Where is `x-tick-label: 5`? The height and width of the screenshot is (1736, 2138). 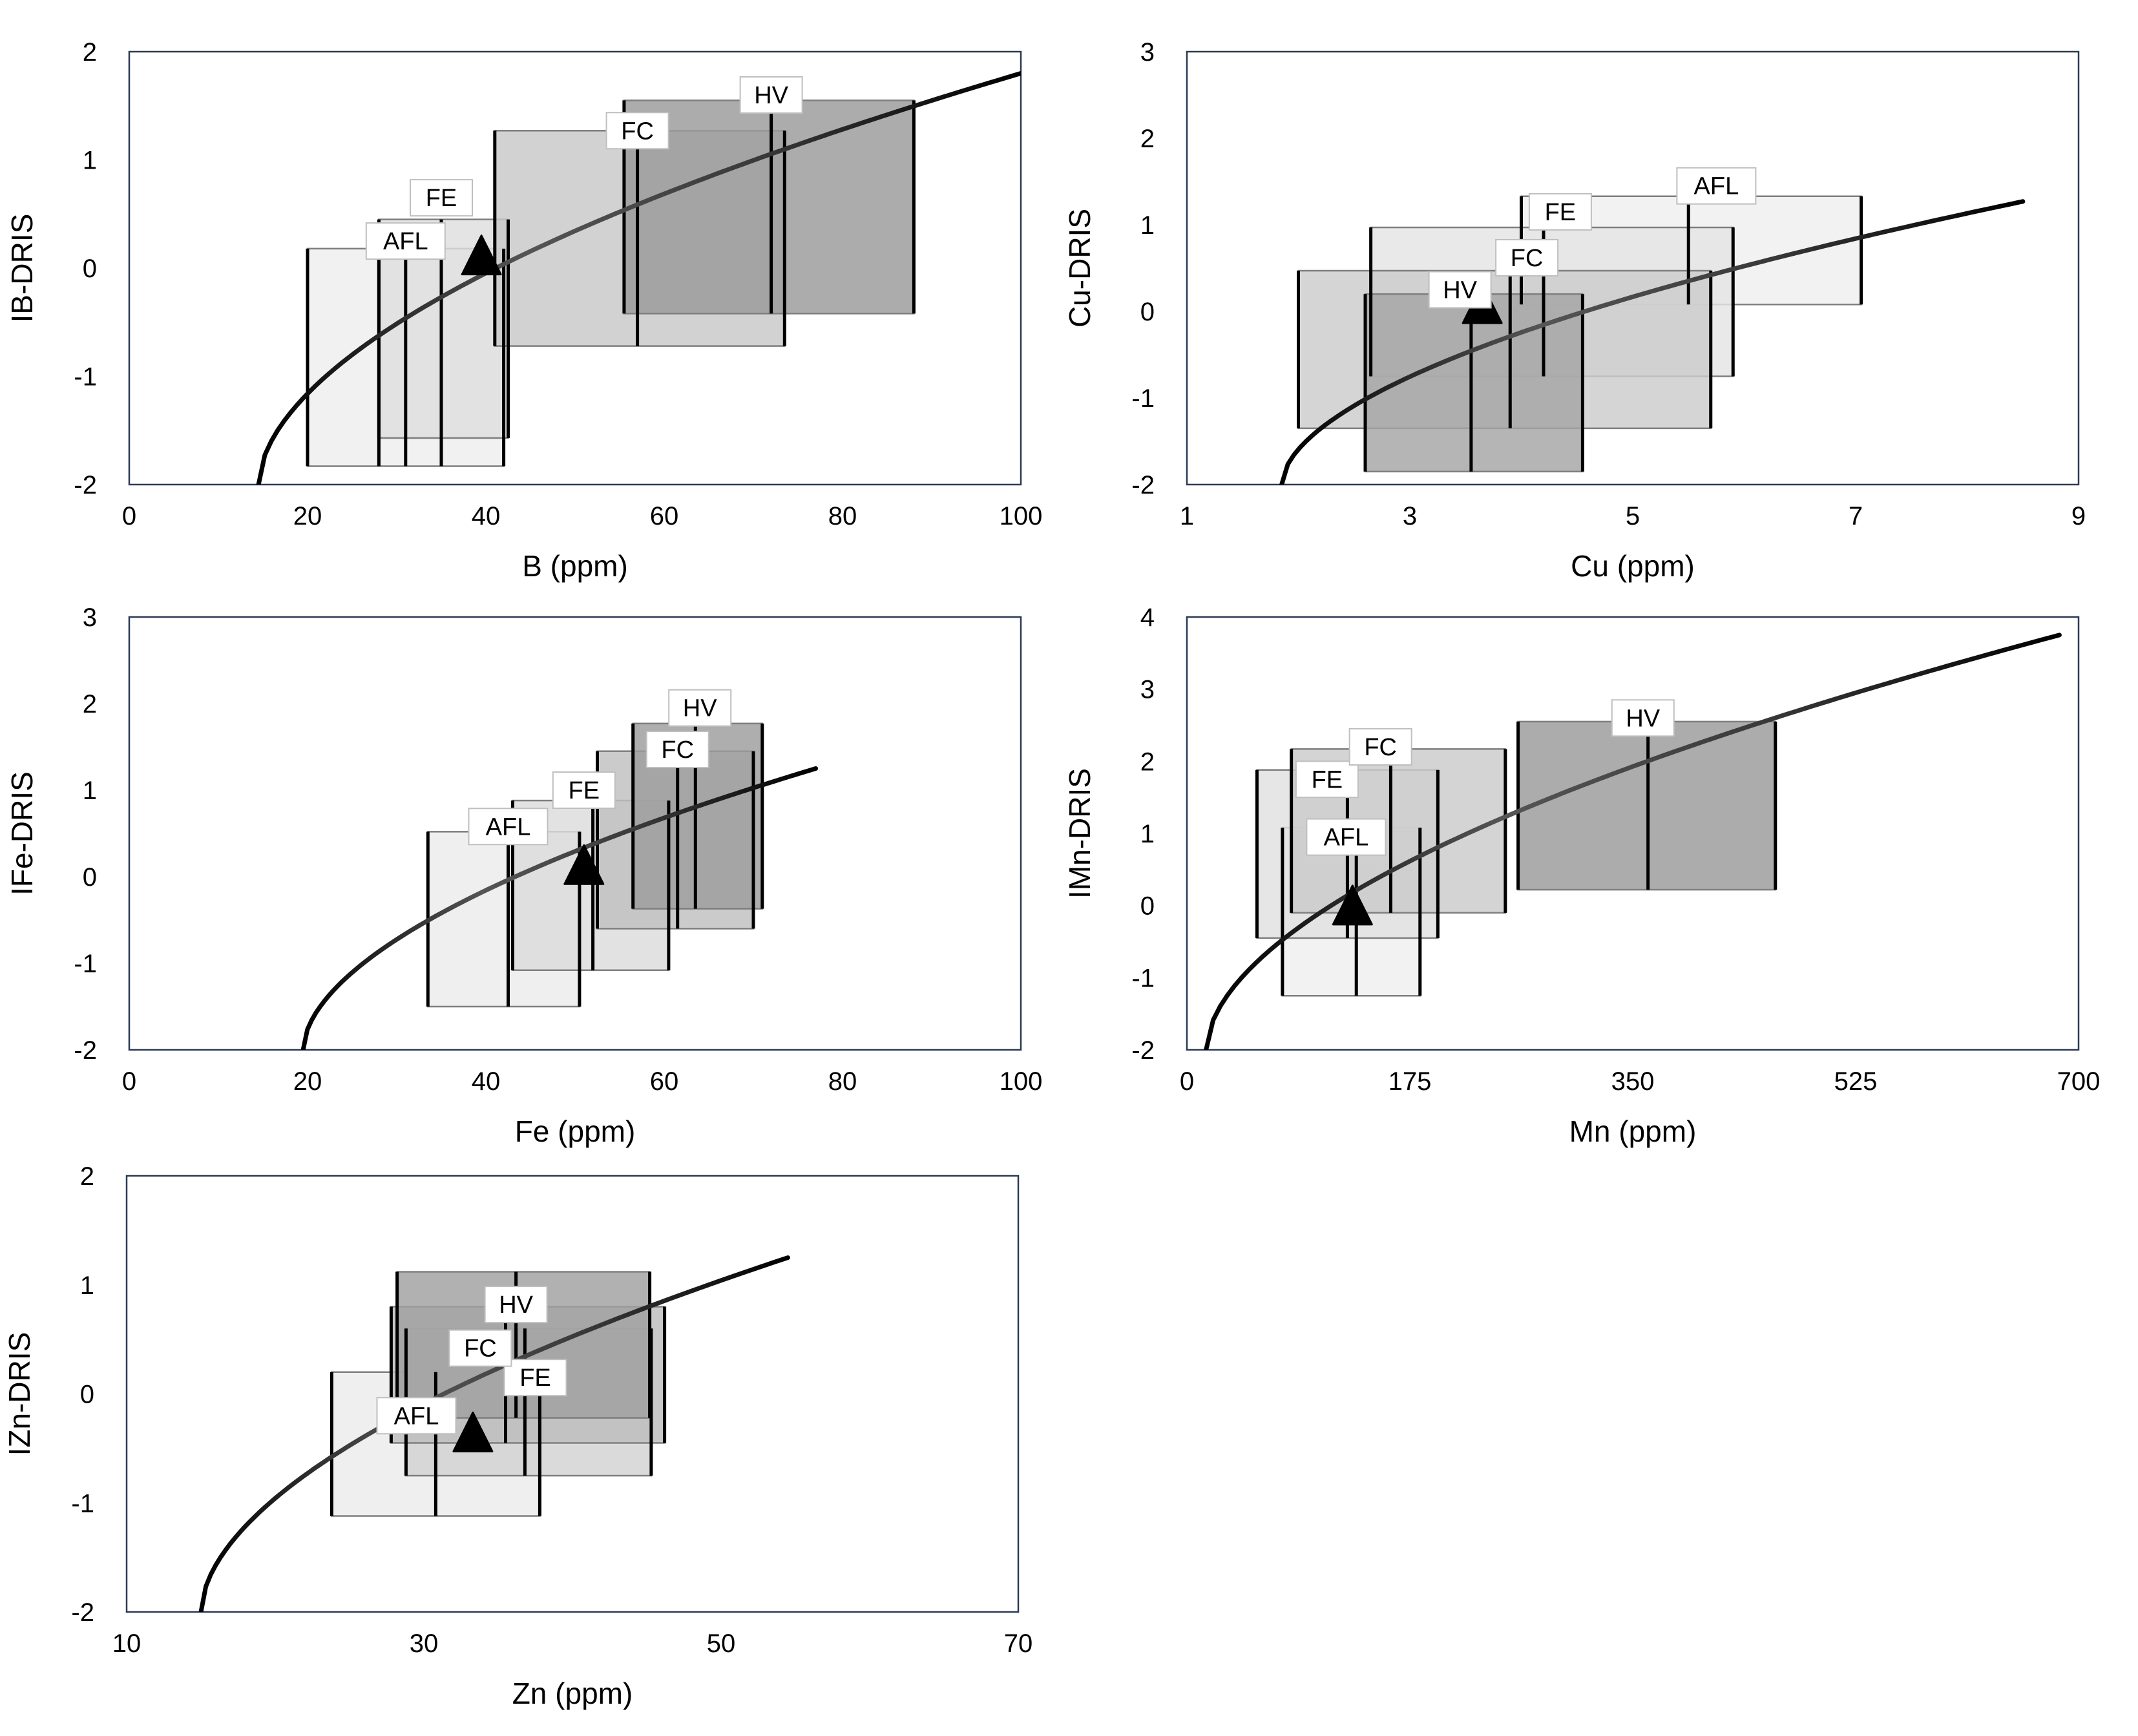 x-tick-label: 5 is located at coordinates (1633, 516).